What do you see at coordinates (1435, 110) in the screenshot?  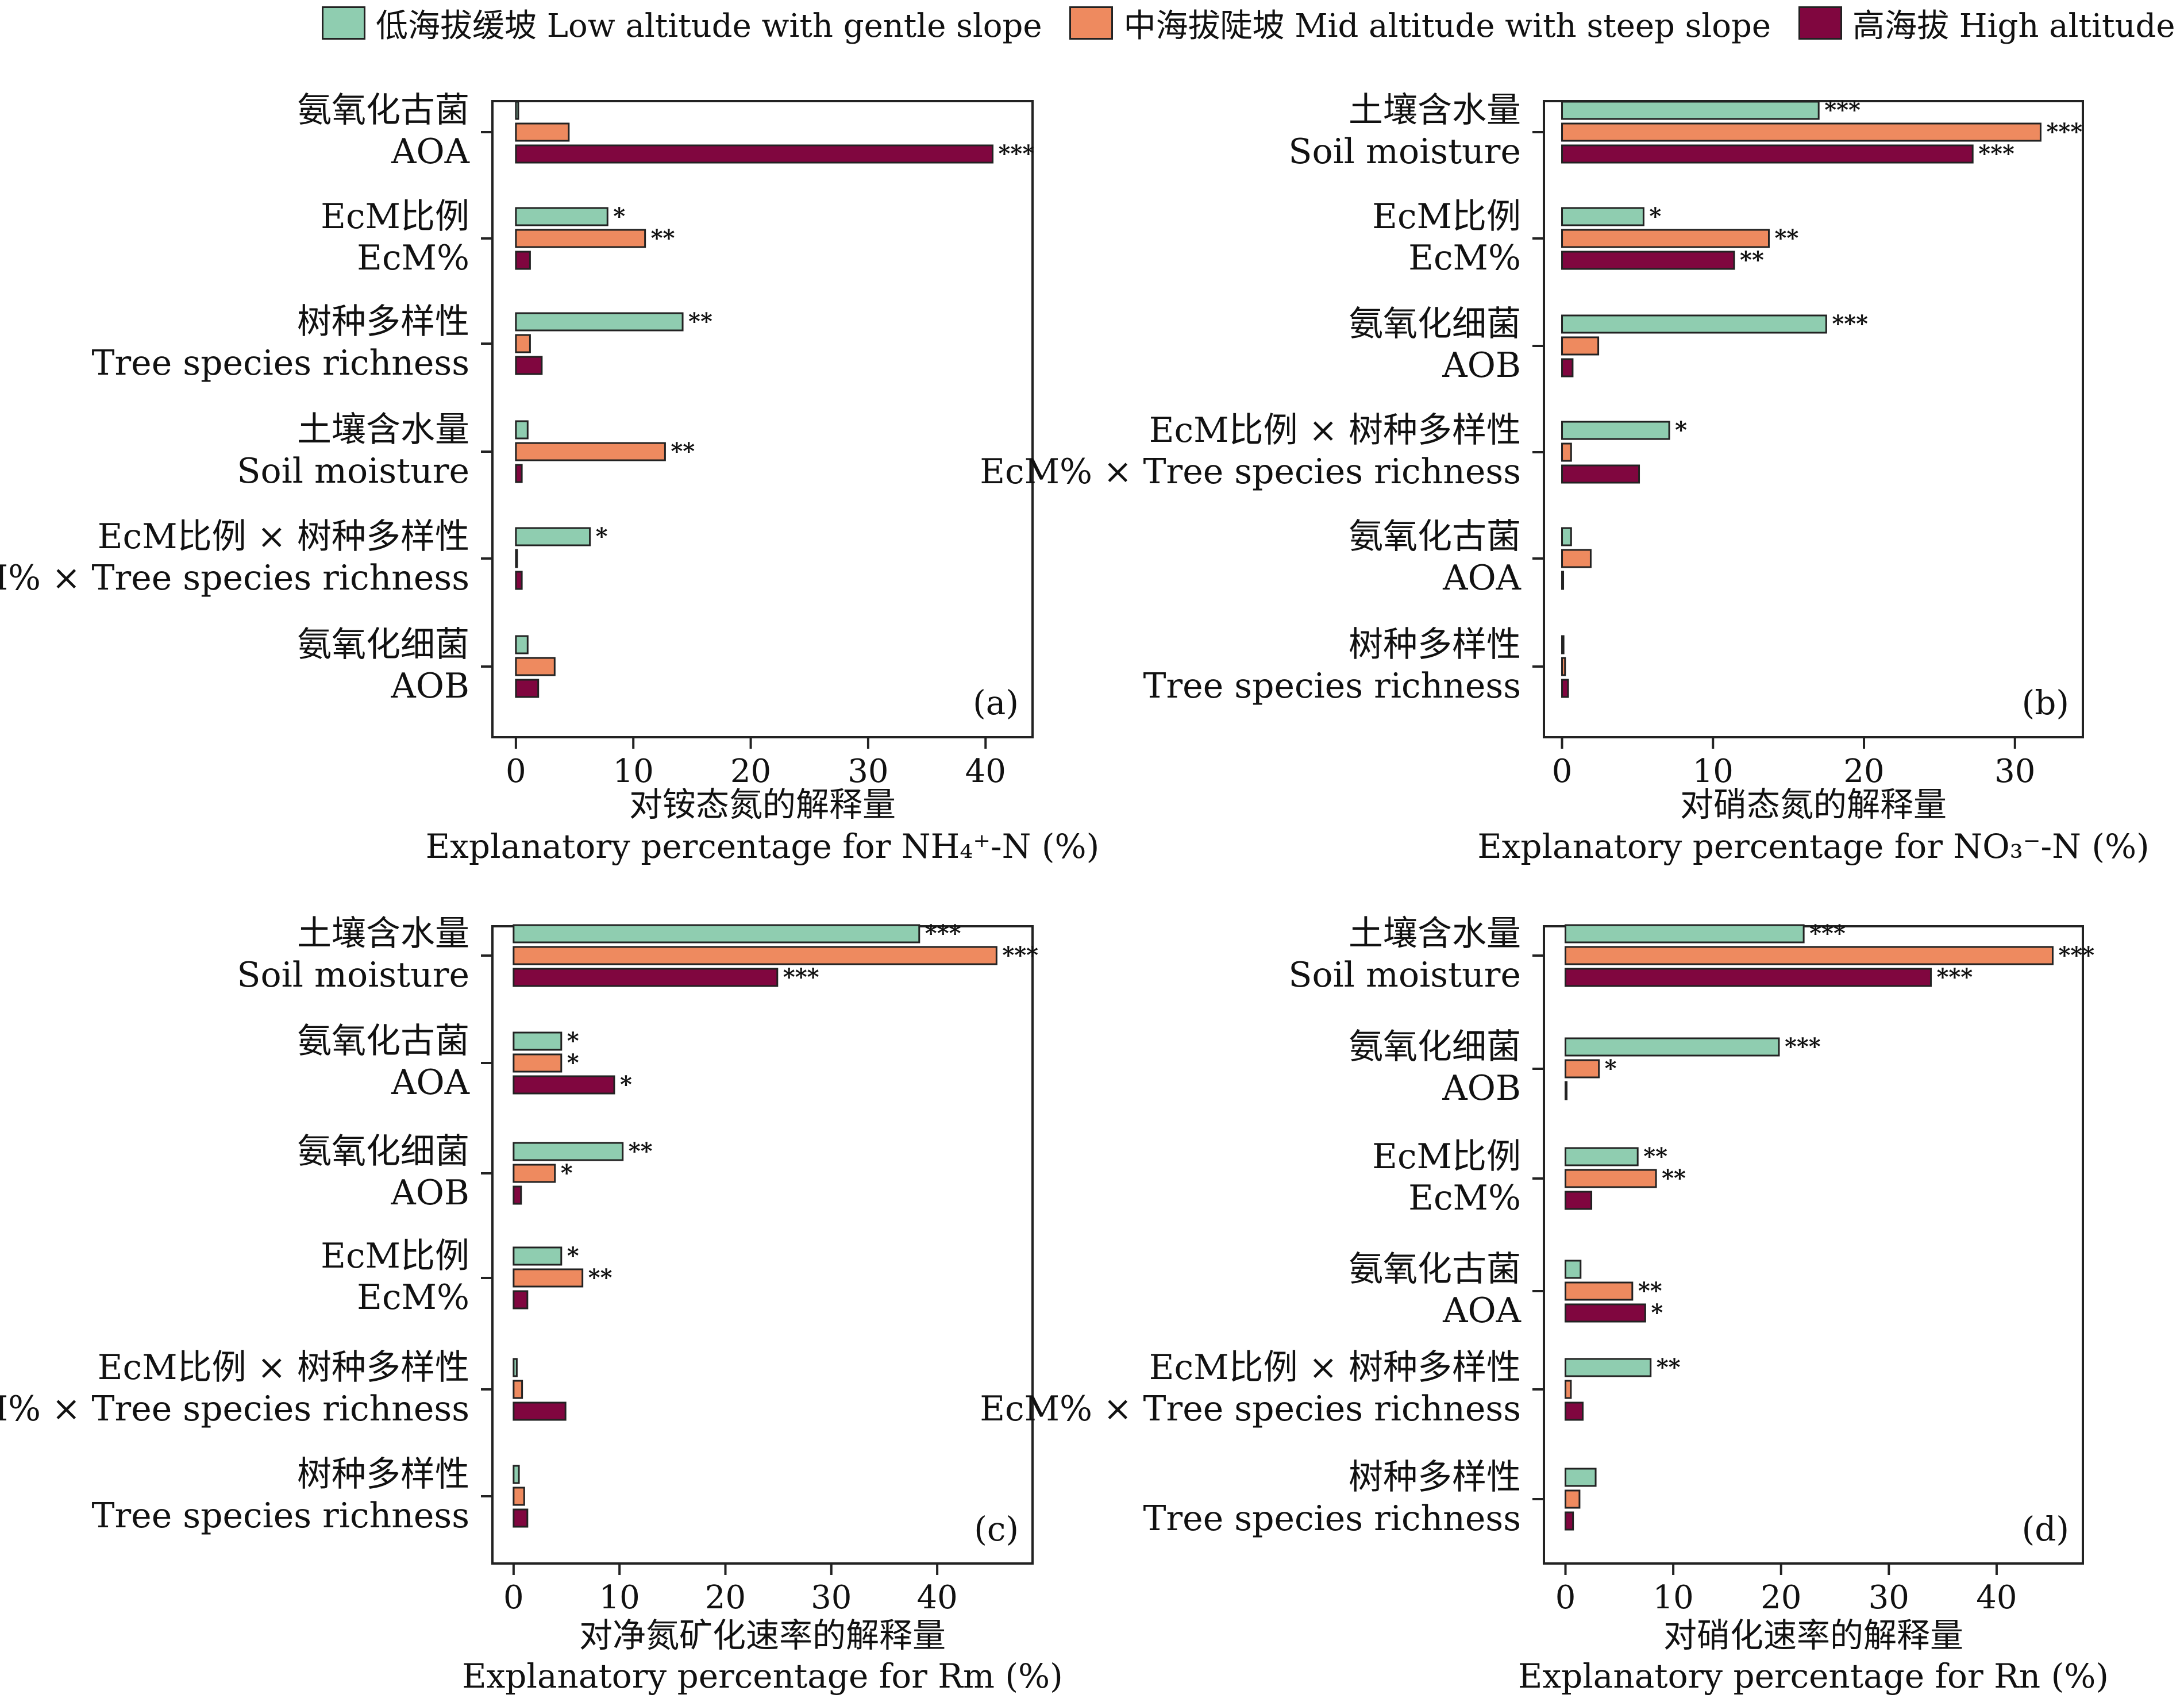 I see `category-label-zh: 土壤含水量` at bounding box center [1435, 110].